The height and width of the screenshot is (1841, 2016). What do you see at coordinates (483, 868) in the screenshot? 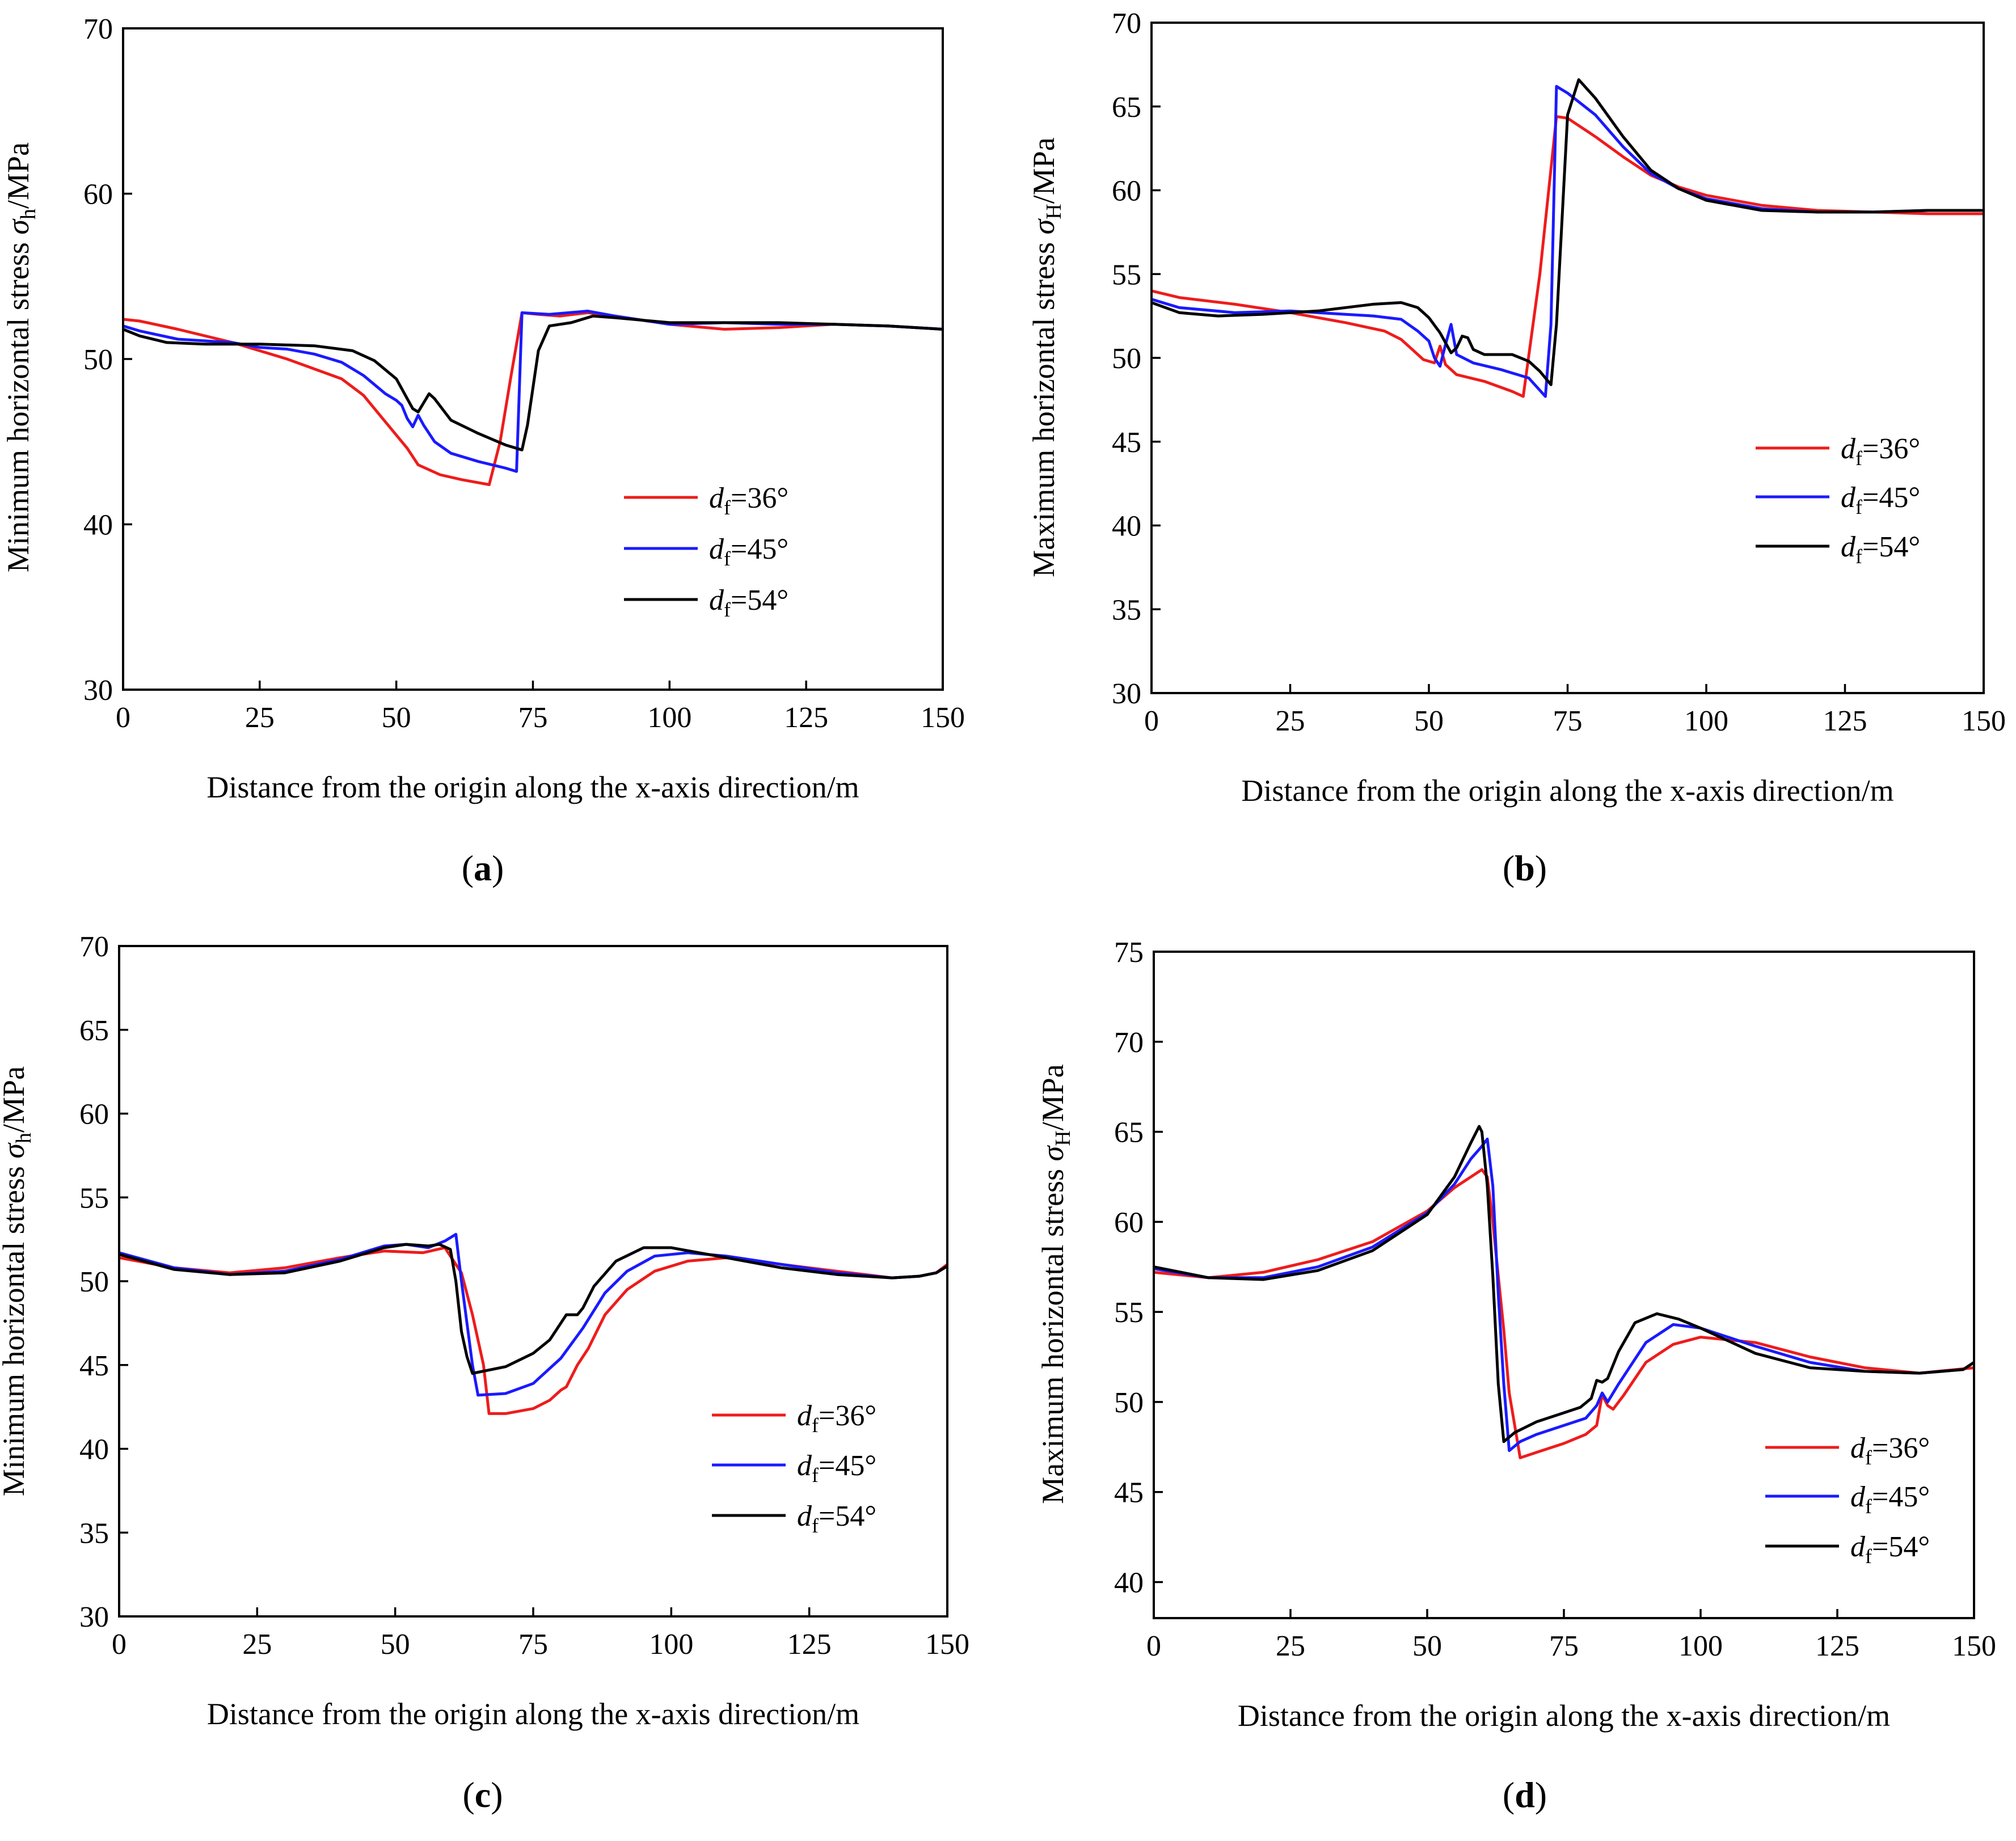
I see `panel-label: (a)` at bounding box center [483, 868].